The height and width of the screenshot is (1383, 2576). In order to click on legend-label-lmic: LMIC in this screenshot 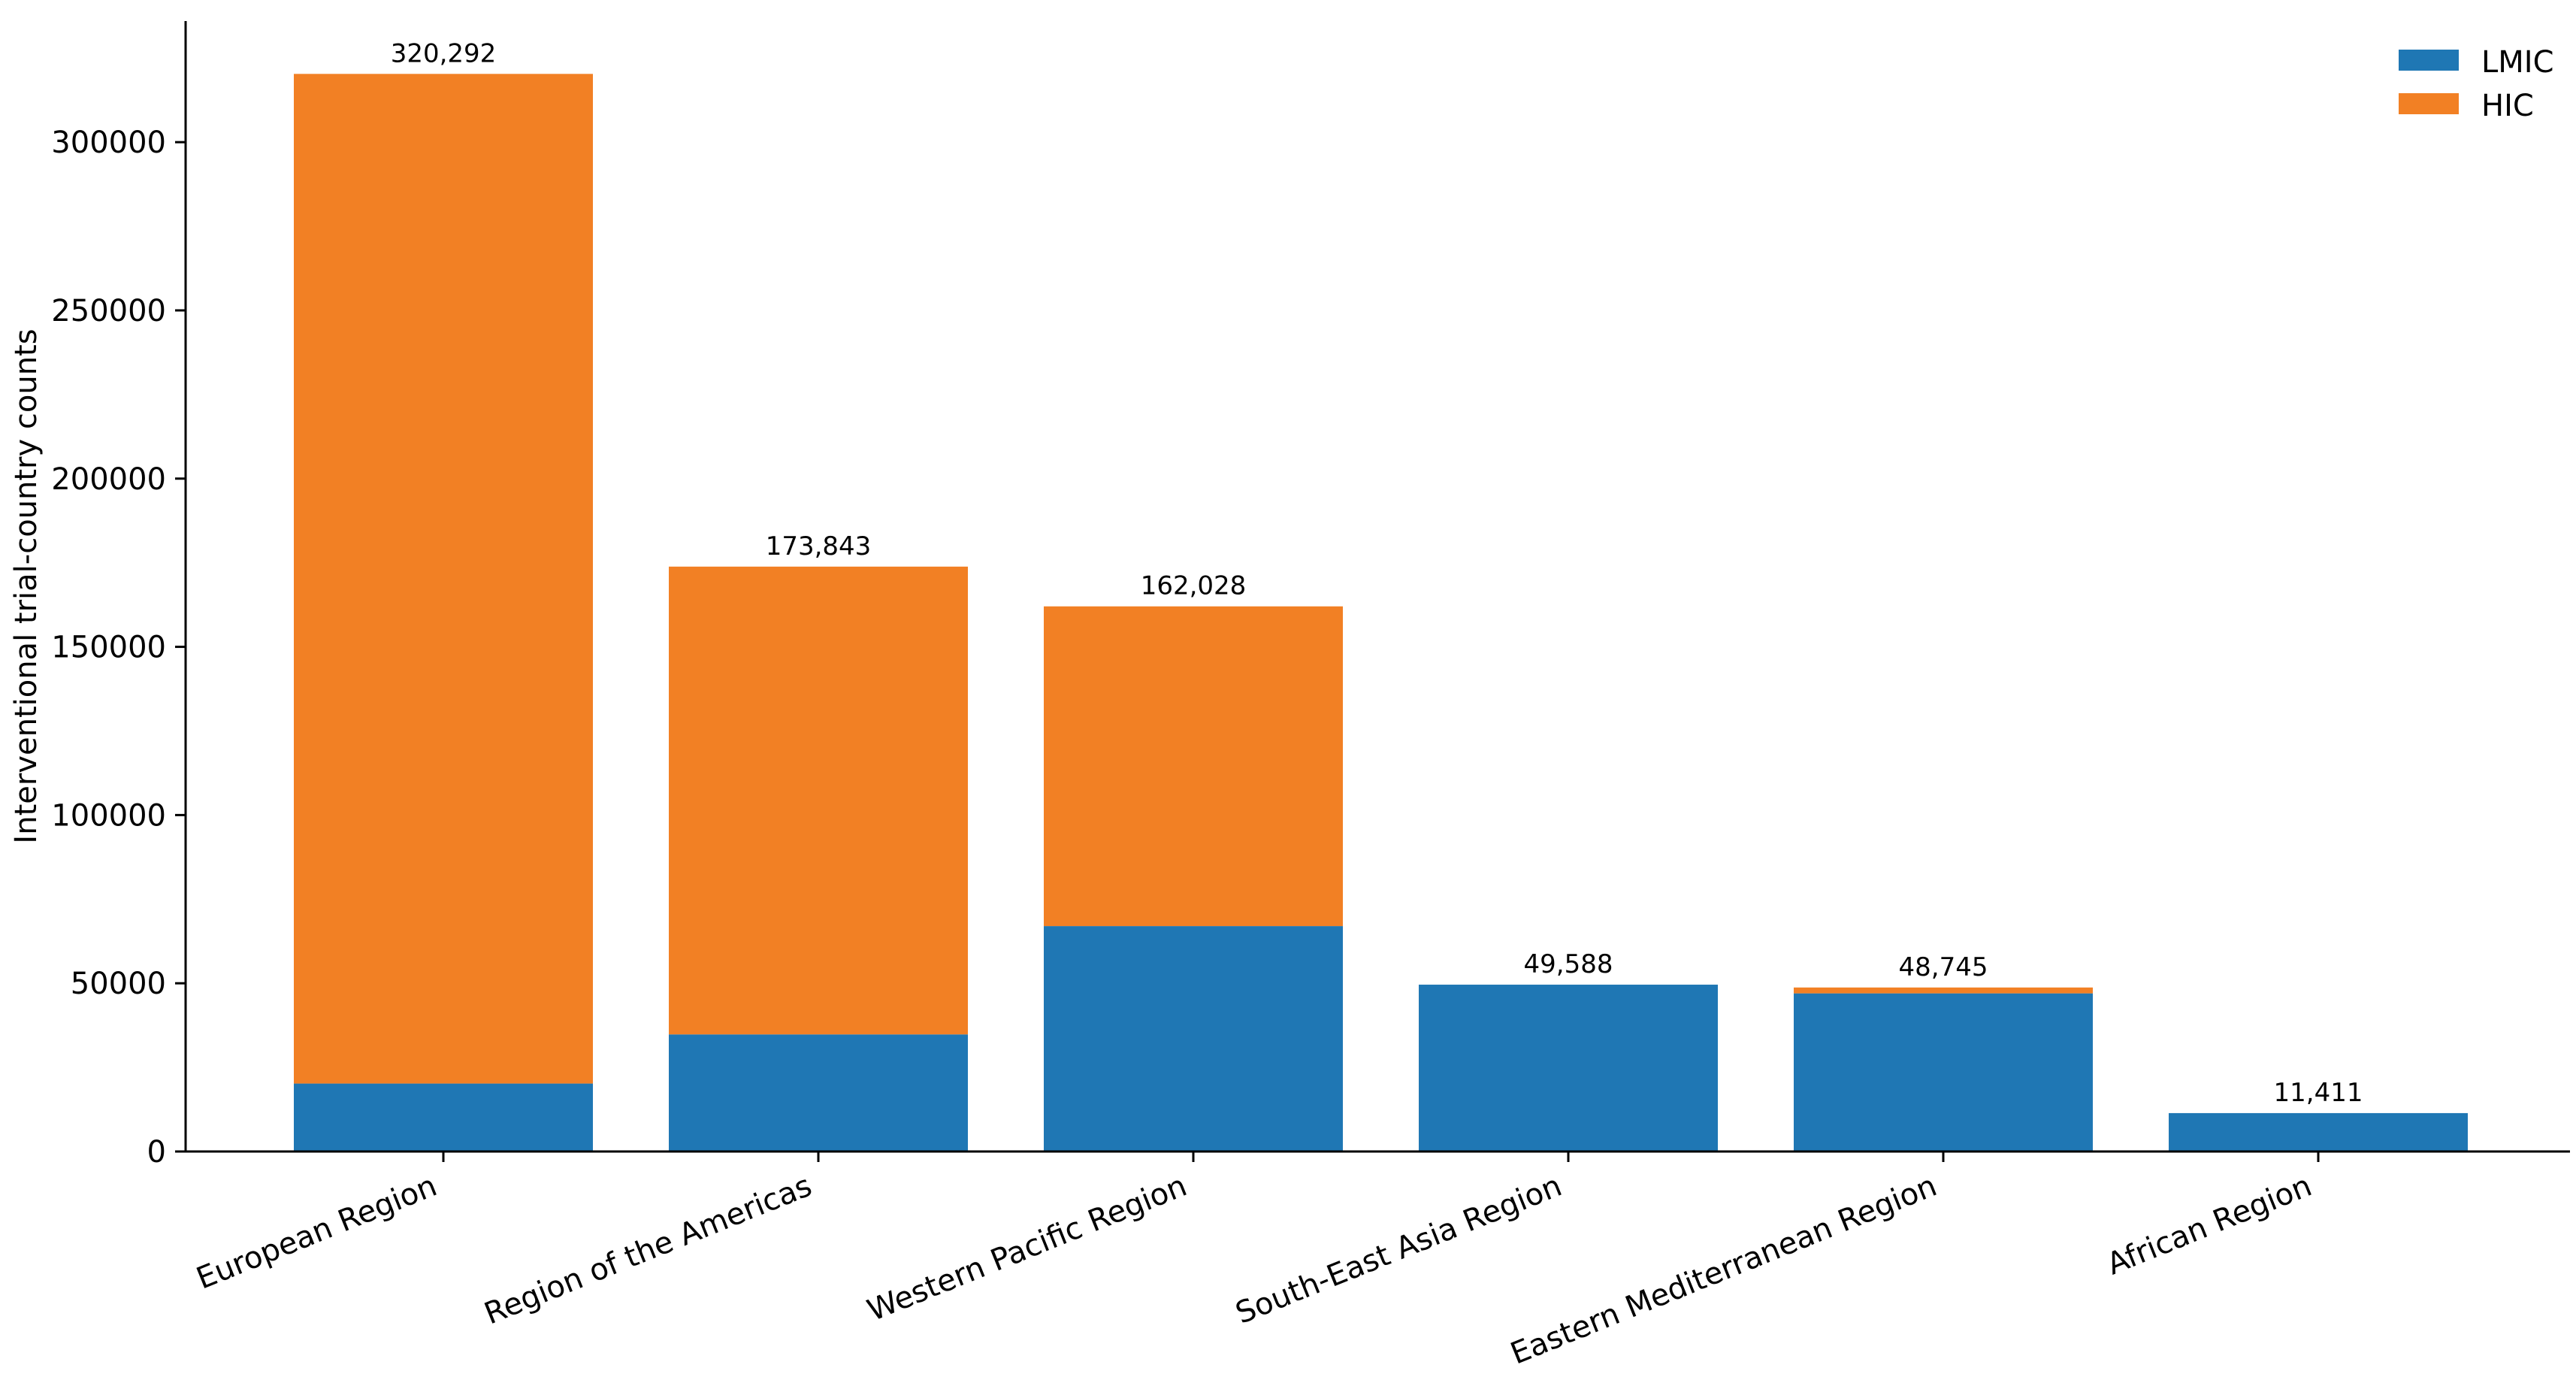, I will do `click(2518, 63)`.